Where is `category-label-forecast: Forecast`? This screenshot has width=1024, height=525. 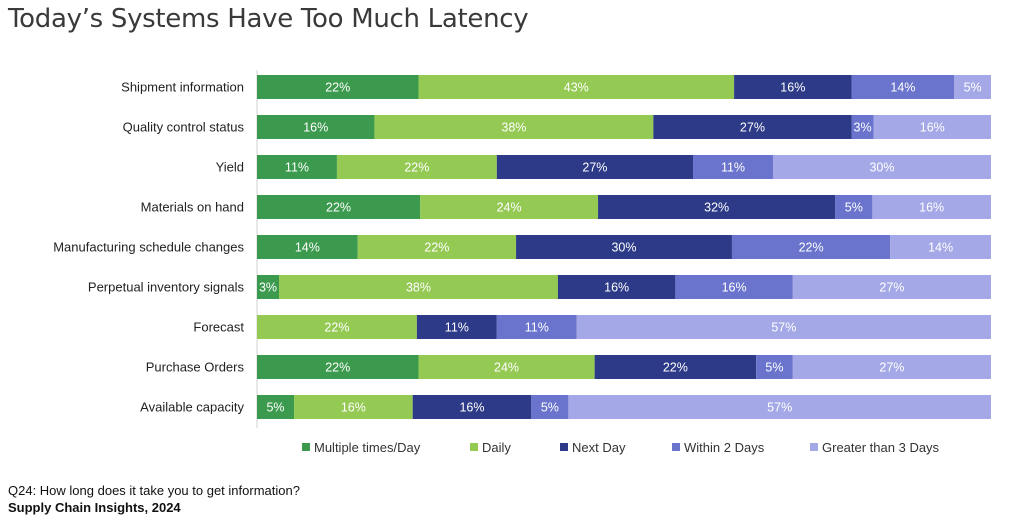
category-label-forecast: Forecast is located at coordinates (218, 327).